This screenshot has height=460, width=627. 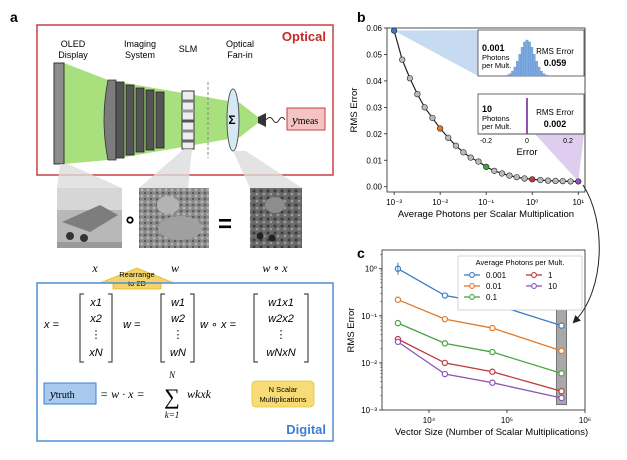 I want to click on chart-c-legend, so click(x=520, y=283).